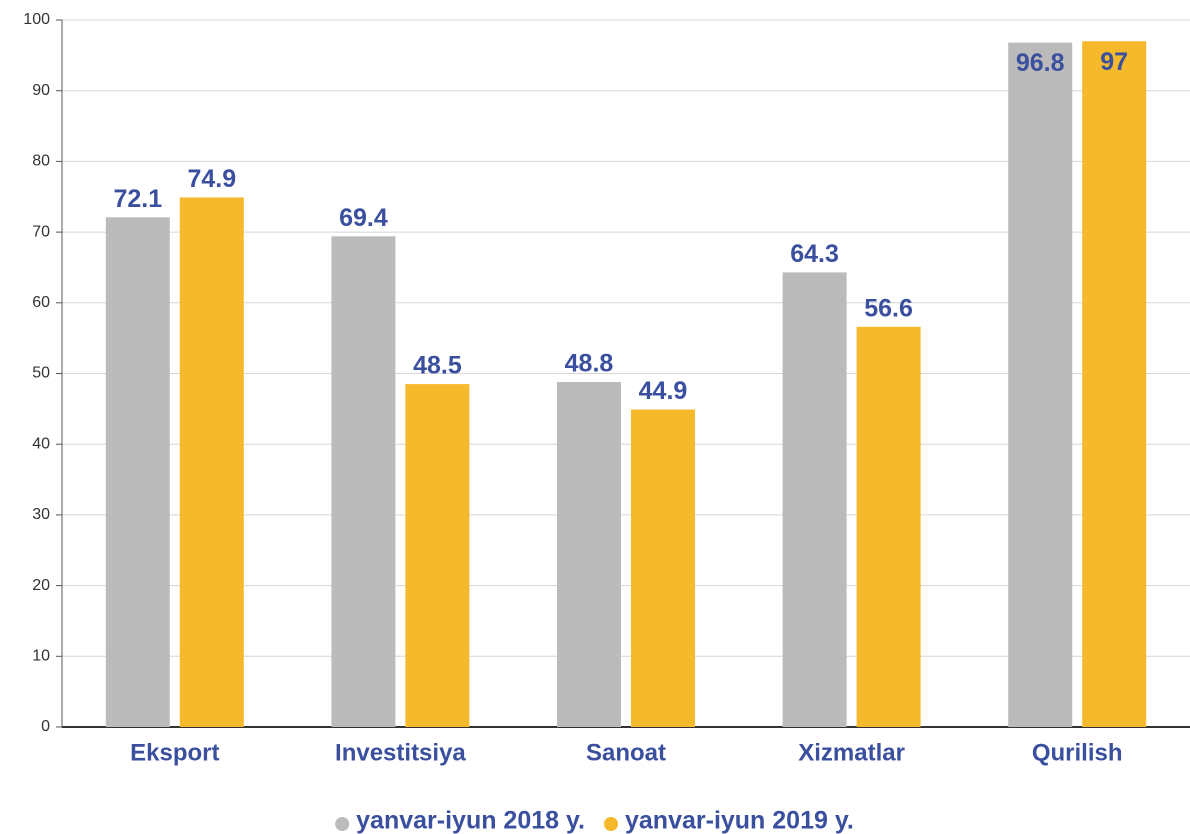 The width and height of the screenshot is (1190, 834). What do you see at coordinates (470, 820) in the screenshot?
I see `legend-label: yanvar-iyun 2018 y.` at bounding box center [470, 820].